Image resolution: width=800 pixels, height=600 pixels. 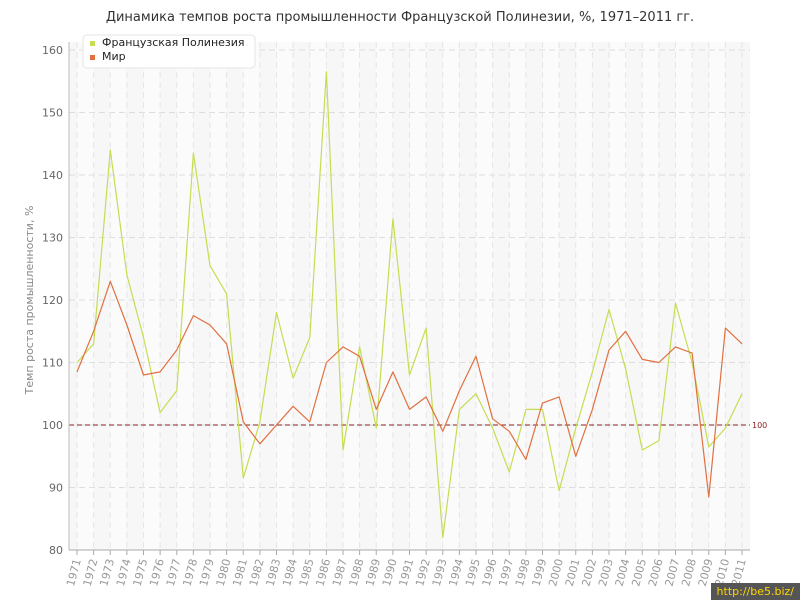 I want to click on y-tick-label: 140, so click(x=52, y=175).